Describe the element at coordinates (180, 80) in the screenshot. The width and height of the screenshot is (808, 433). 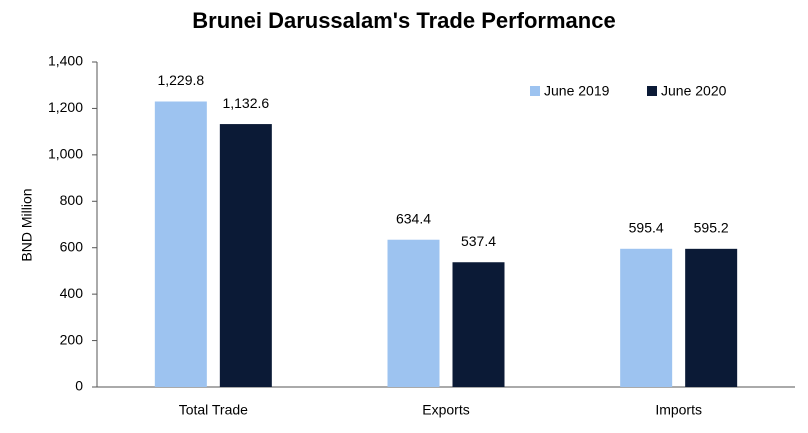
I see `data-label: 1,229.8` at that location.